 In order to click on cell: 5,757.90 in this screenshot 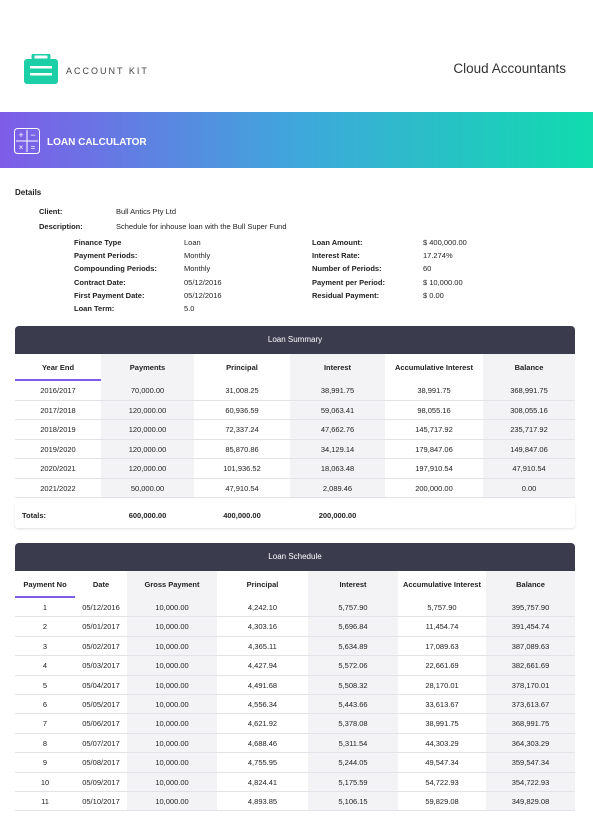, I will do `click(353, 607)`.